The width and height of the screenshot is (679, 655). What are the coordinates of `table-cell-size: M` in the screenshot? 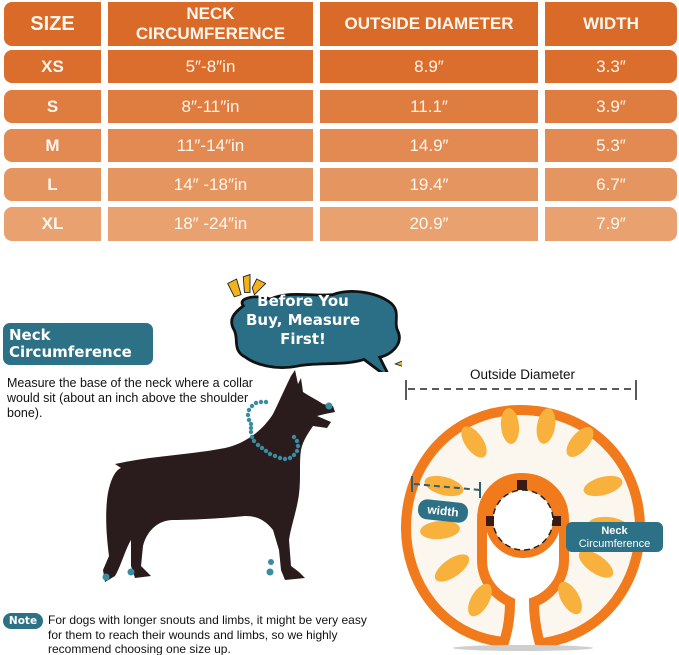 It's located at (52, 145).